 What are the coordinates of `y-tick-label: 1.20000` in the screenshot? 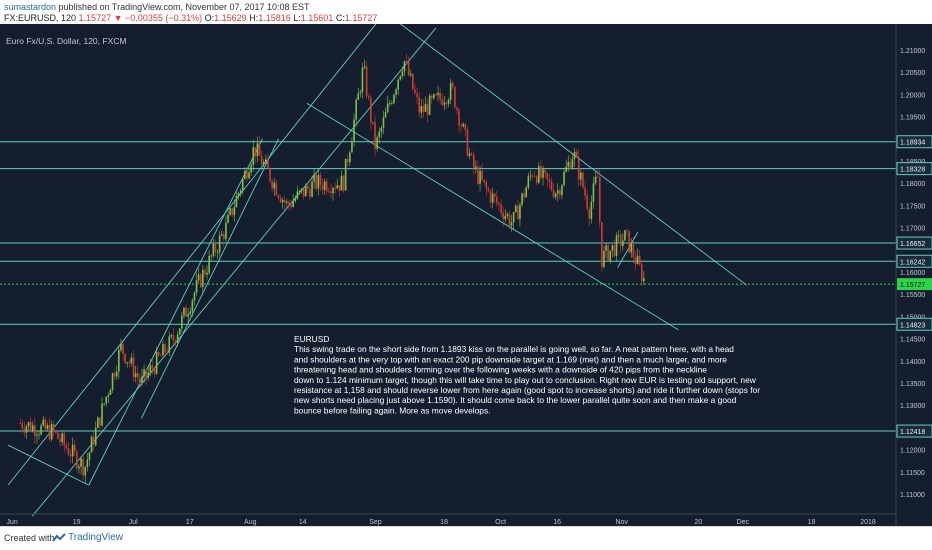 It's located at (912, 95).